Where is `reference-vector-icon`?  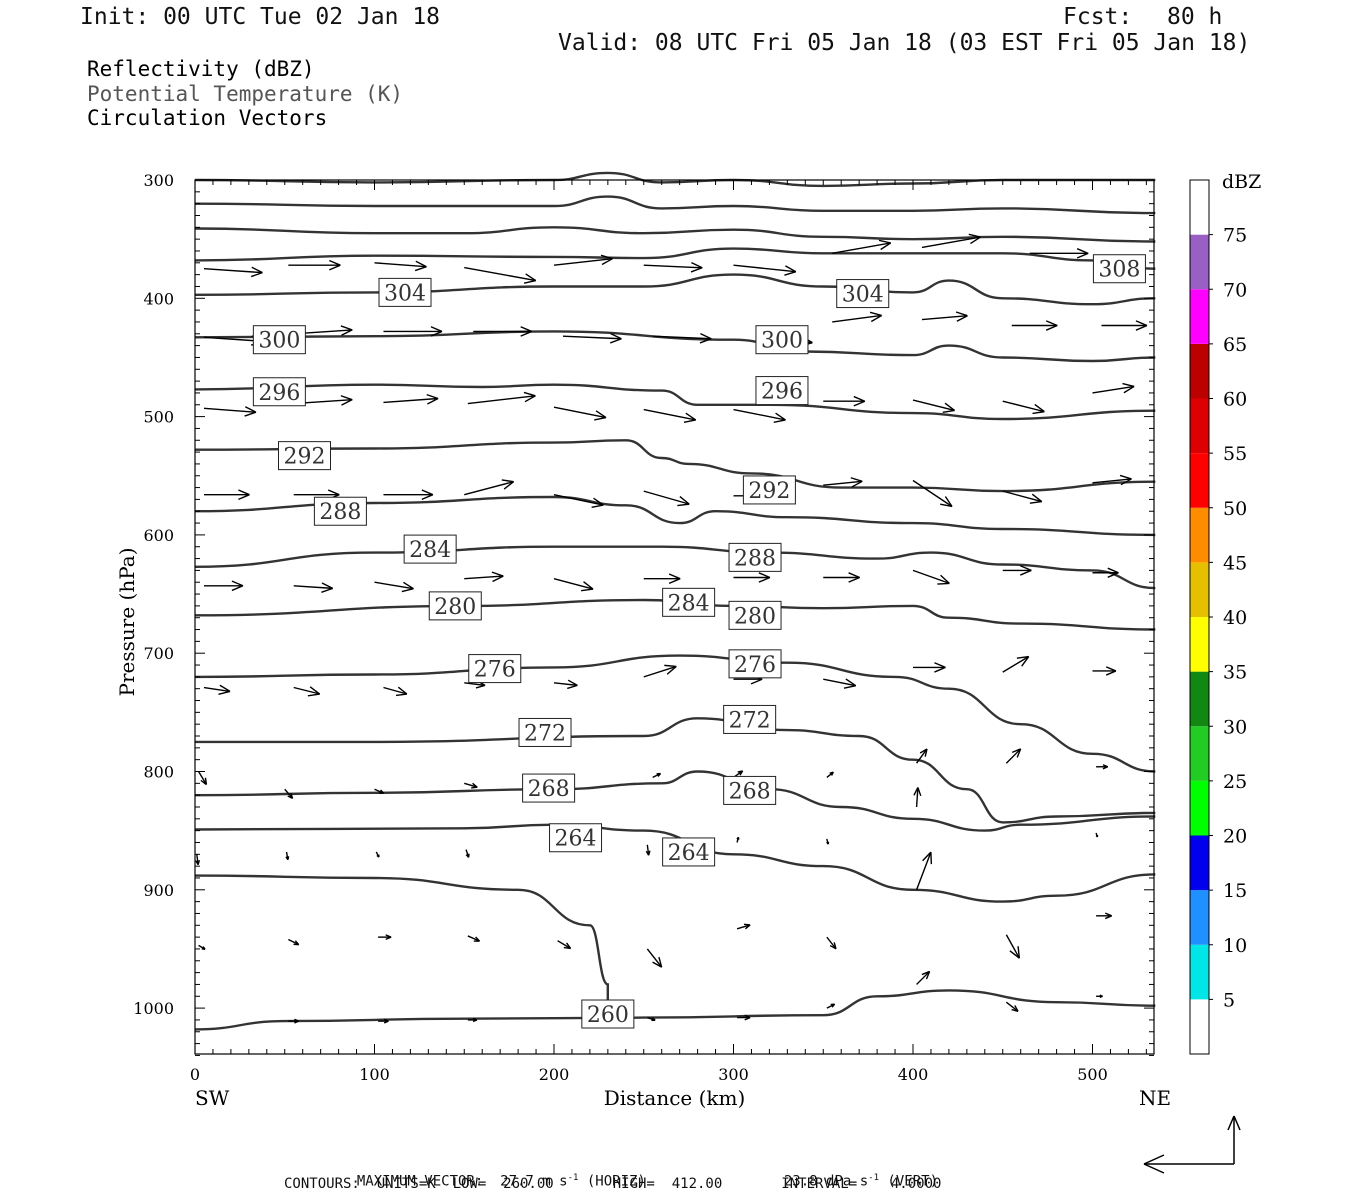
reference-vector-icon is located at coordinates (1192, 1144).